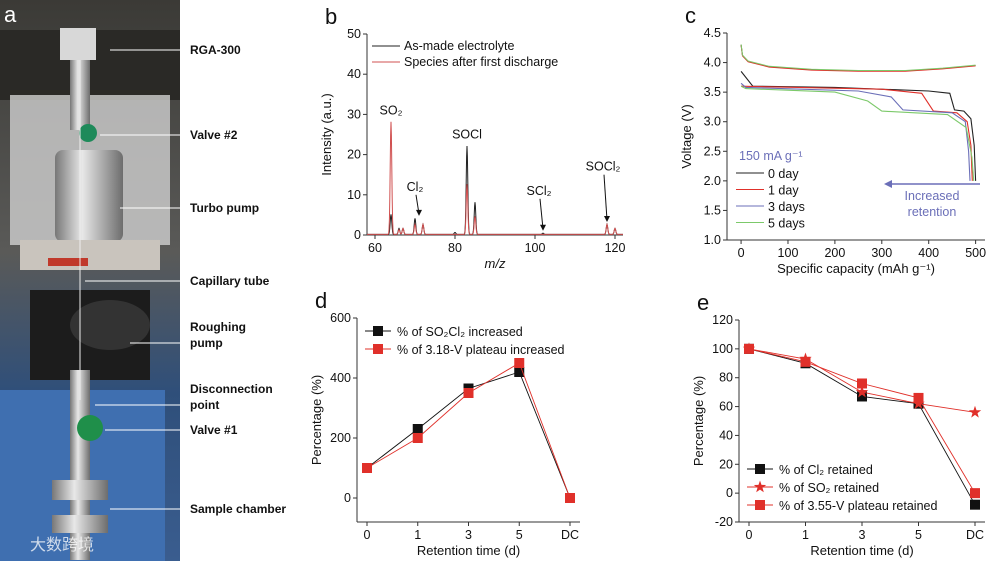 The image size is (993, 566). I want to click on legend-label: 3 days, so click(786, 207).